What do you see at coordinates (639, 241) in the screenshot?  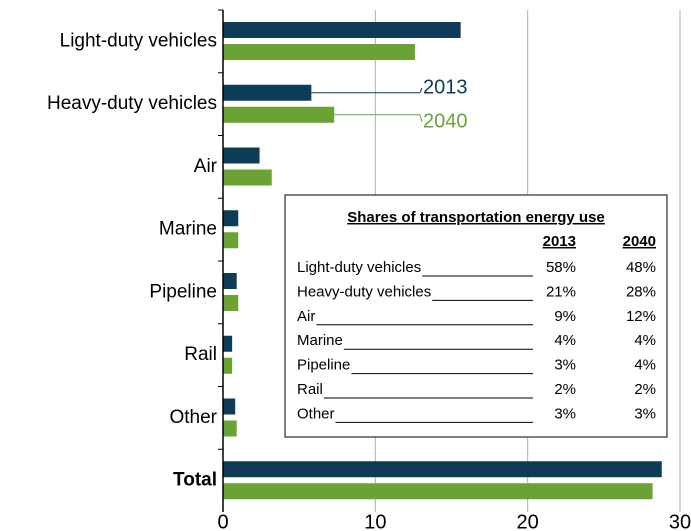 I see `table-header: 2040` at bounding box center [639, 241].